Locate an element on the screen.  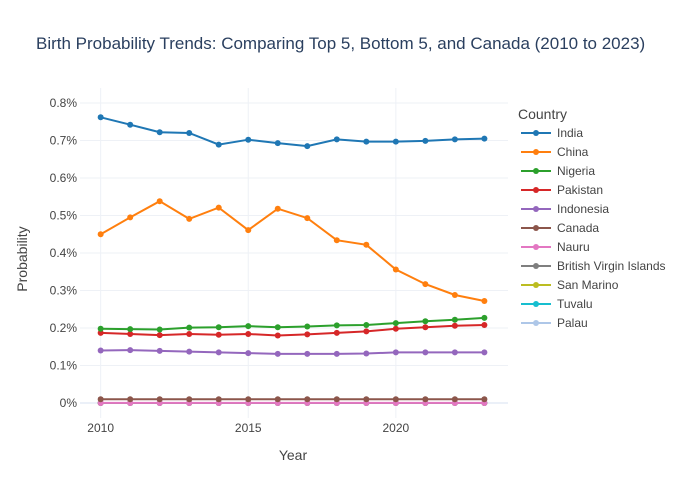
legend-item: British Virgin Islands is located at coordinates (593, 266).